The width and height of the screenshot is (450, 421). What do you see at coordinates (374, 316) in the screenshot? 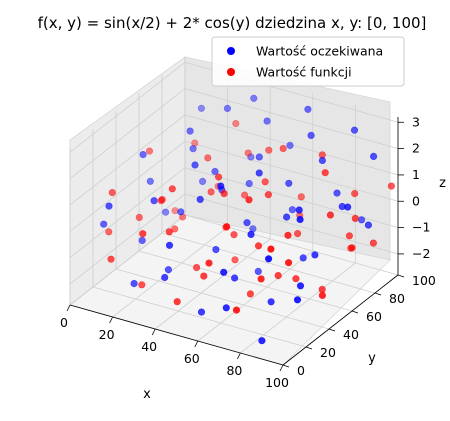
I see `y-tick-label: 60` at bounding box center [374, 316].